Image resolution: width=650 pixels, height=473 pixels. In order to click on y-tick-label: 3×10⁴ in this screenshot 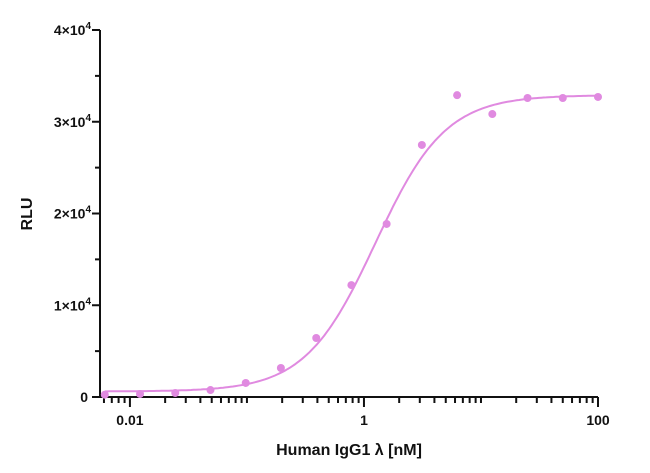, I will do `click(73, 121)`.